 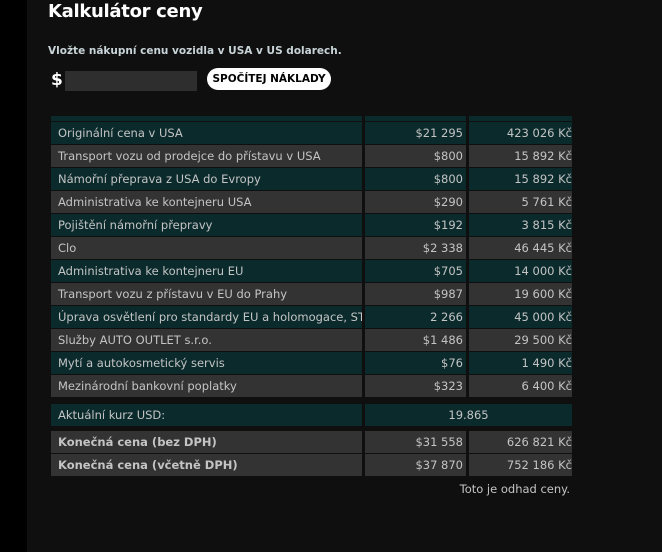 I want to click on table-row: Pojištění námořní přepravy $192 3 815 Kč, so click(x=311, y=225).